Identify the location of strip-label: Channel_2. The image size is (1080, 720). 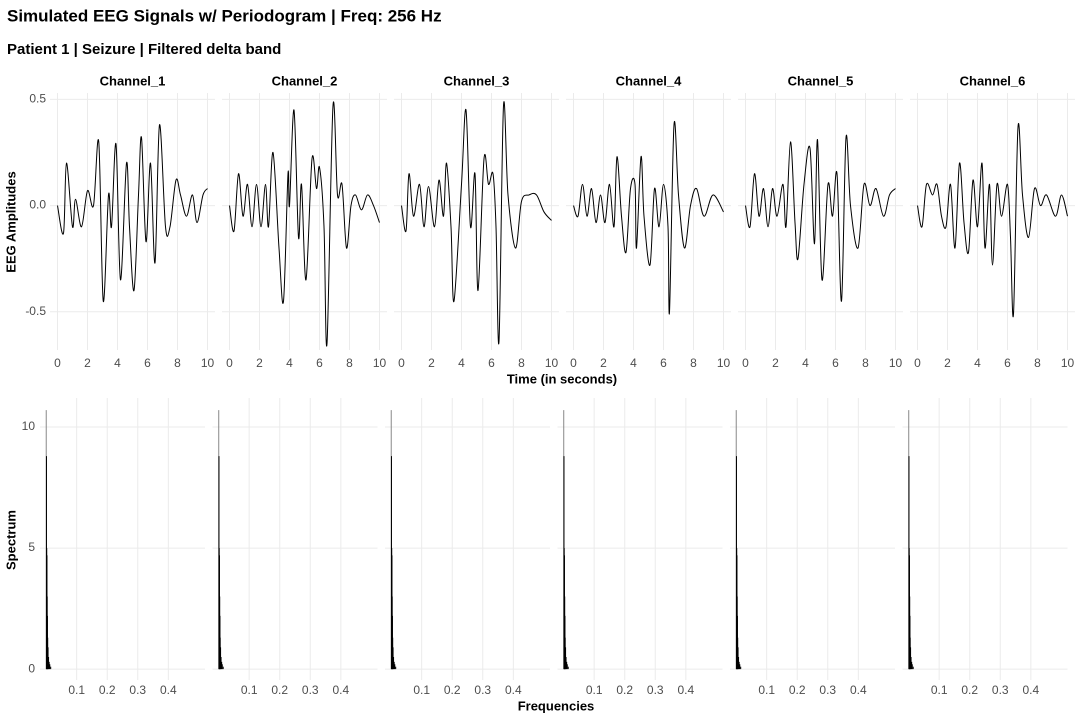
(305, 80).